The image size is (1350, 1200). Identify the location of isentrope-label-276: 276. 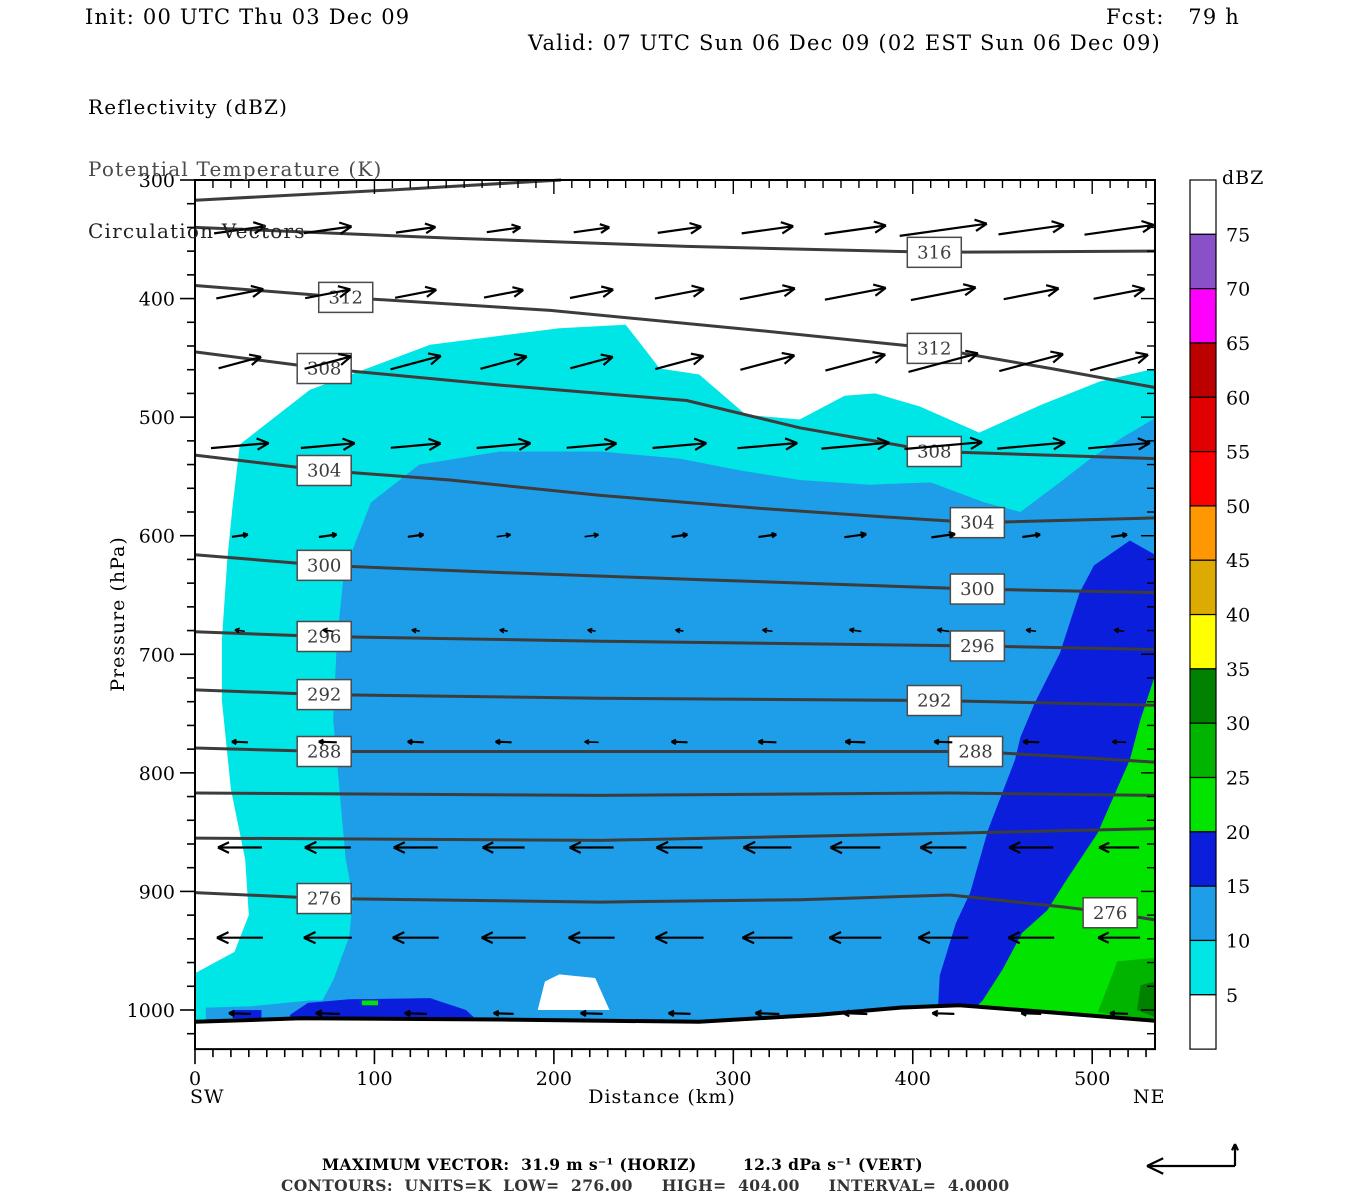
(324, 899).